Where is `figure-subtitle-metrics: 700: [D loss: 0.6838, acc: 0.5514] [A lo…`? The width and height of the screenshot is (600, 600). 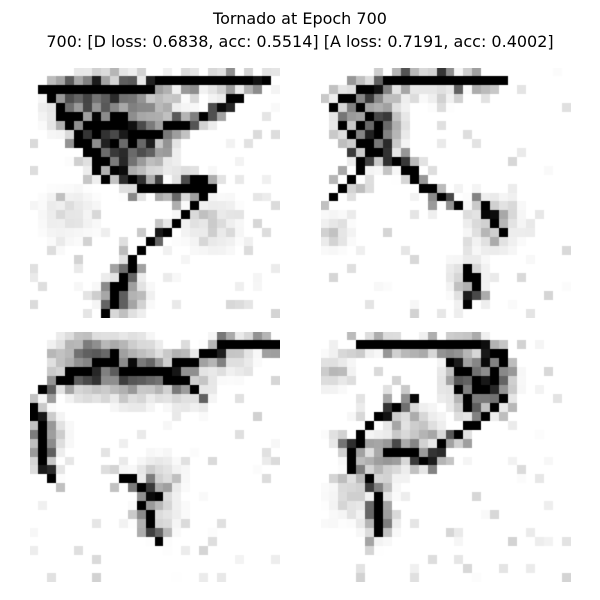
figure-subtitle-metrics: 700: [D loss: 0.6838, acc: 0.5514] [A lo… is located at coordinates (300, 41).